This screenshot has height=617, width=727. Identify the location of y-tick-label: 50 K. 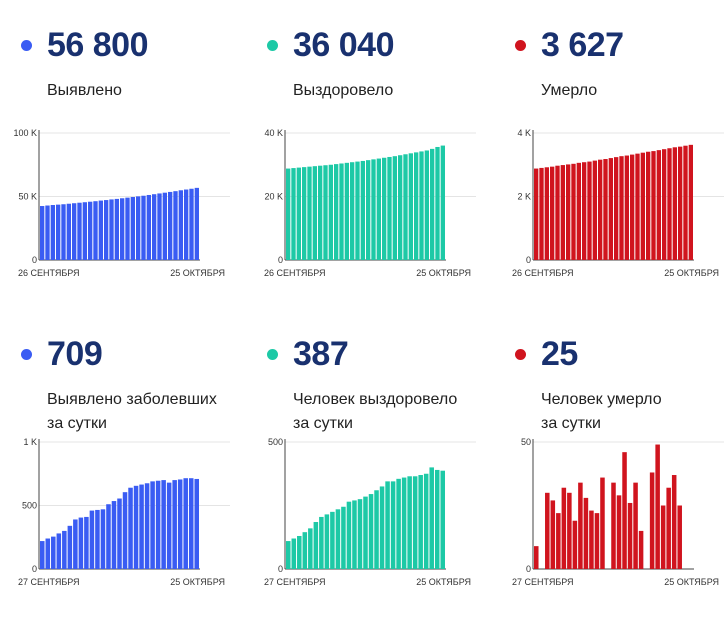
(27, 197).